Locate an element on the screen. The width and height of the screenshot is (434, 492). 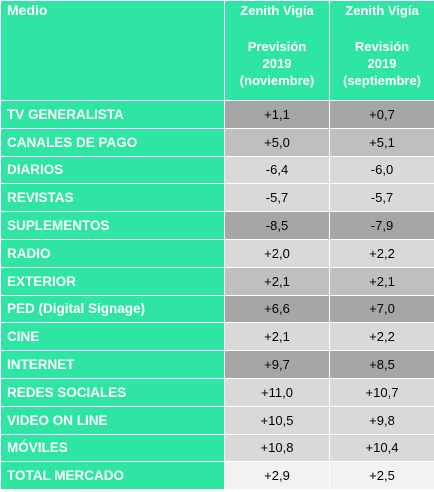
table-row: VIDEO ON LINE +10,5 +9,8 is located at coordinates (217, 420).